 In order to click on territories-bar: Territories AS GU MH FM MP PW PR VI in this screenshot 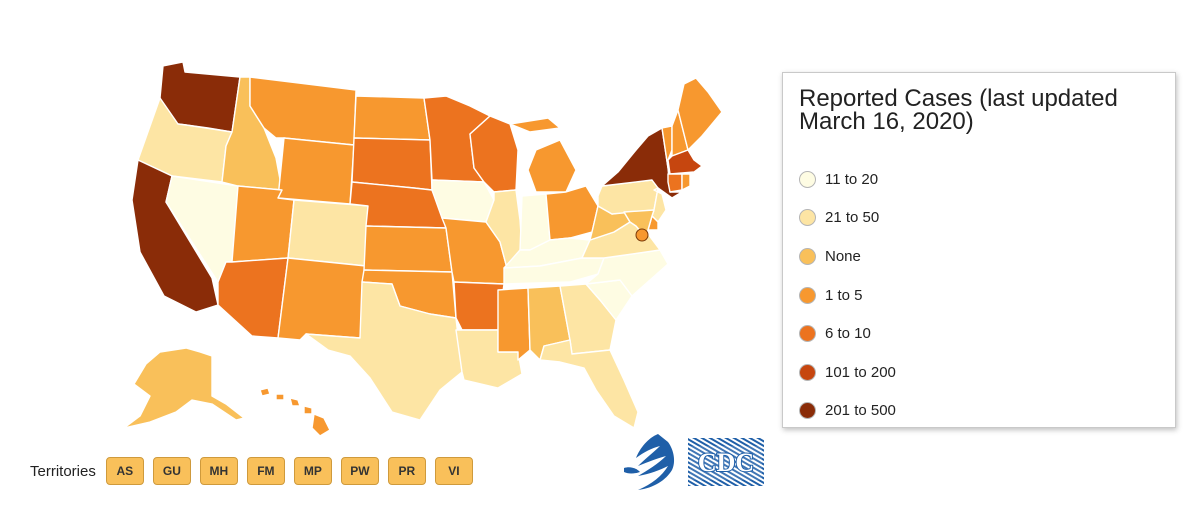, I will do `click(256, 471)`.